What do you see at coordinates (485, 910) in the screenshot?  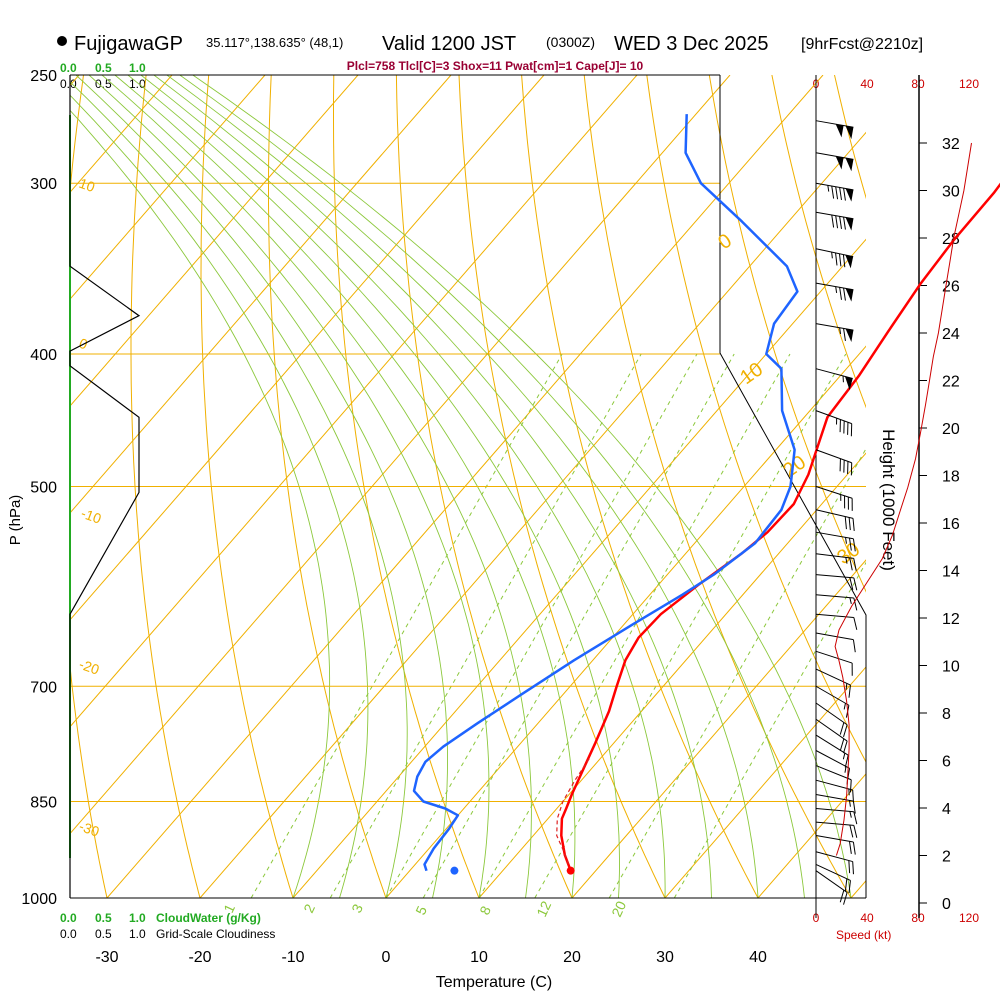 I see `mixing-ratio-value-label: 8` at bounding box center [485, 910].